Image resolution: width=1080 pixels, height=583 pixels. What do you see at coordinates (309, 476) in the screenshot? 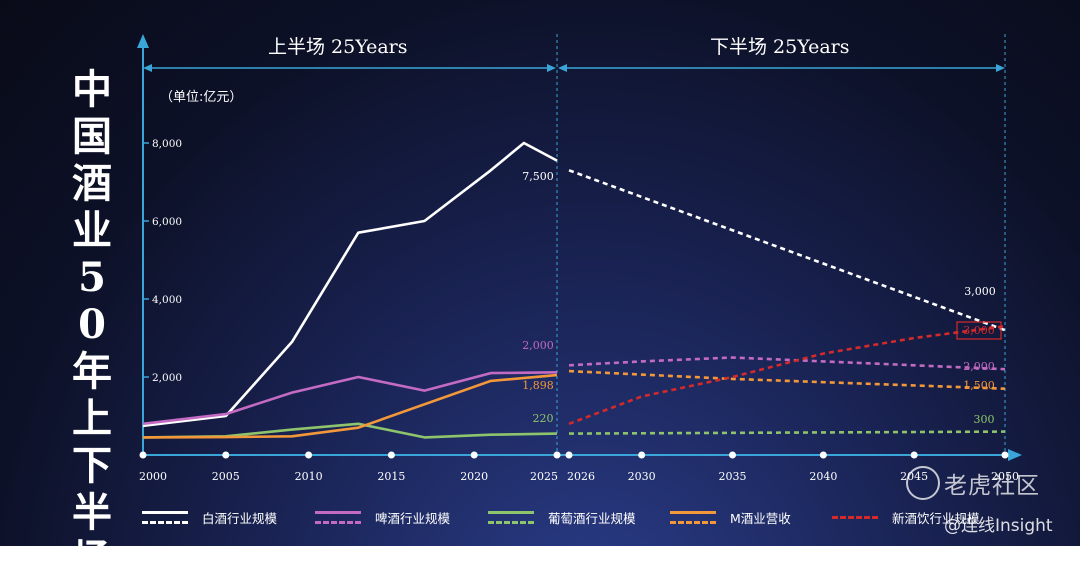
I see `x-tick-label: 2010` at bounding box center [309, 476].